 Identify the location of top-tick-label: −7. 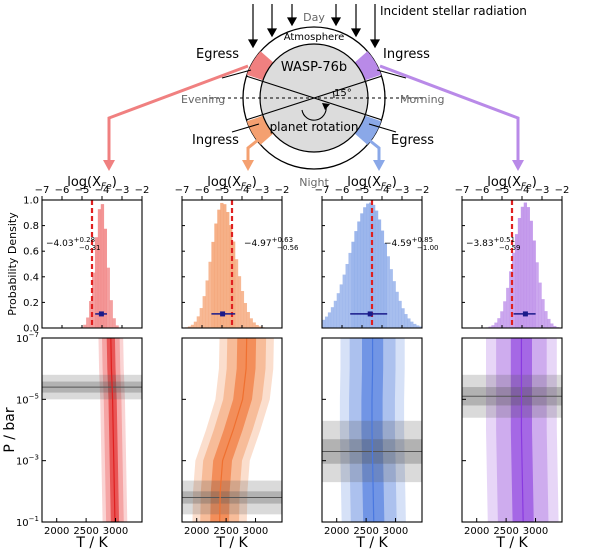
(322, 190).